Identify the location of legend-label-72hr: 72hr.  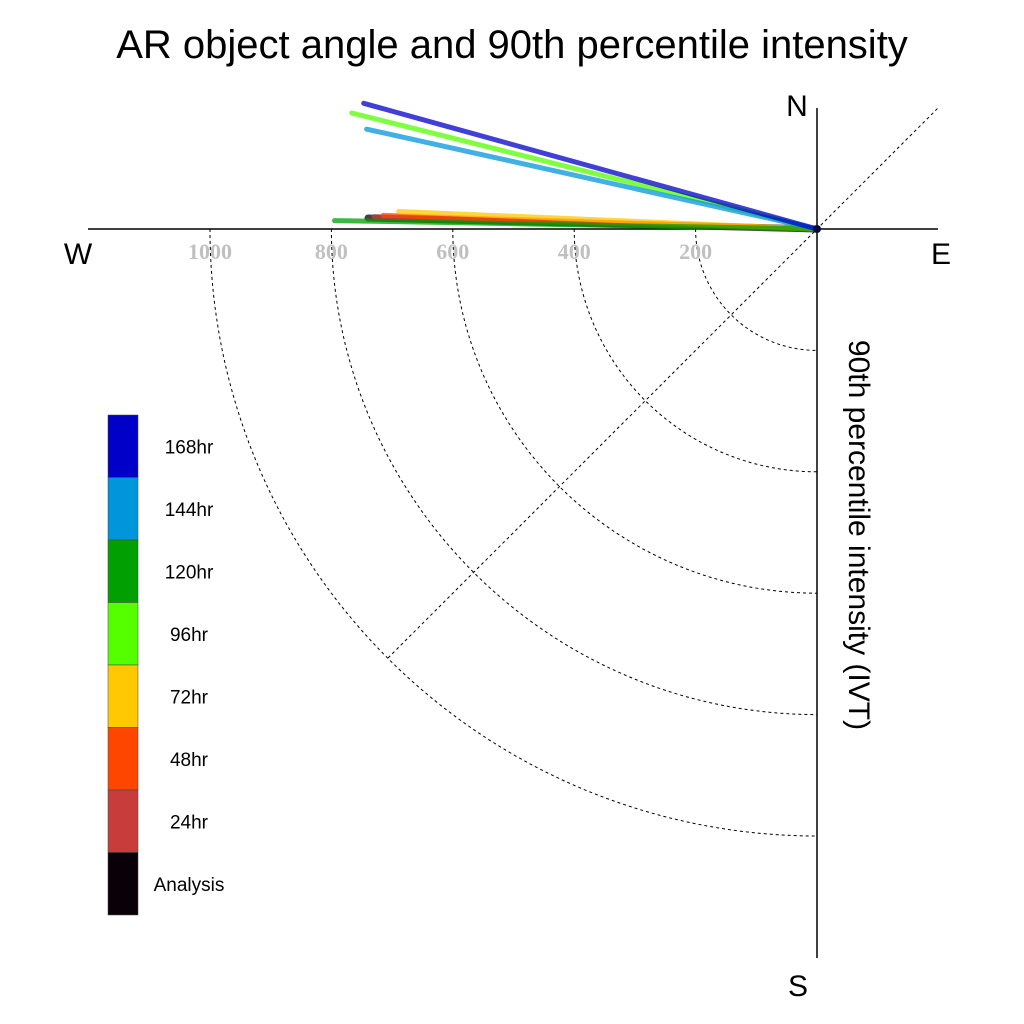
(189, 697).